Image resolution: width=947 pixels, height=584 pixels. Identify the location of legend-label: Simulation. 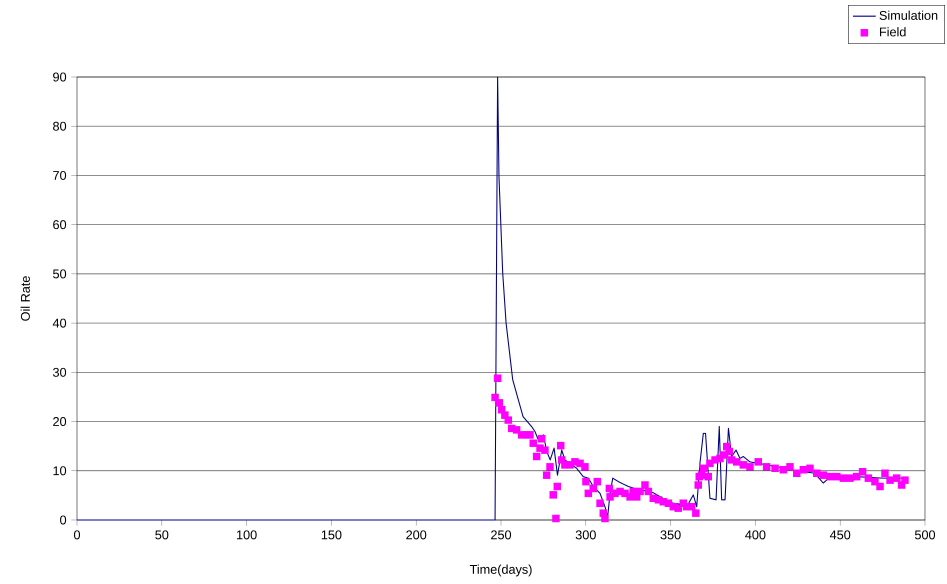
(909, 15).